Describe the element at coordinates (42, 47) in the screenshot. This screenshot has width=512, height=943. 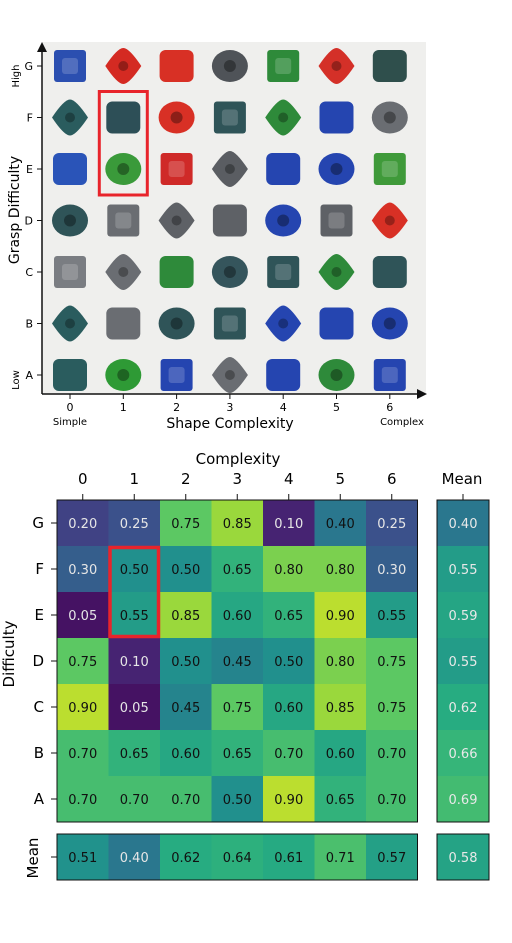
I see `y-axis-arrow` at that location.